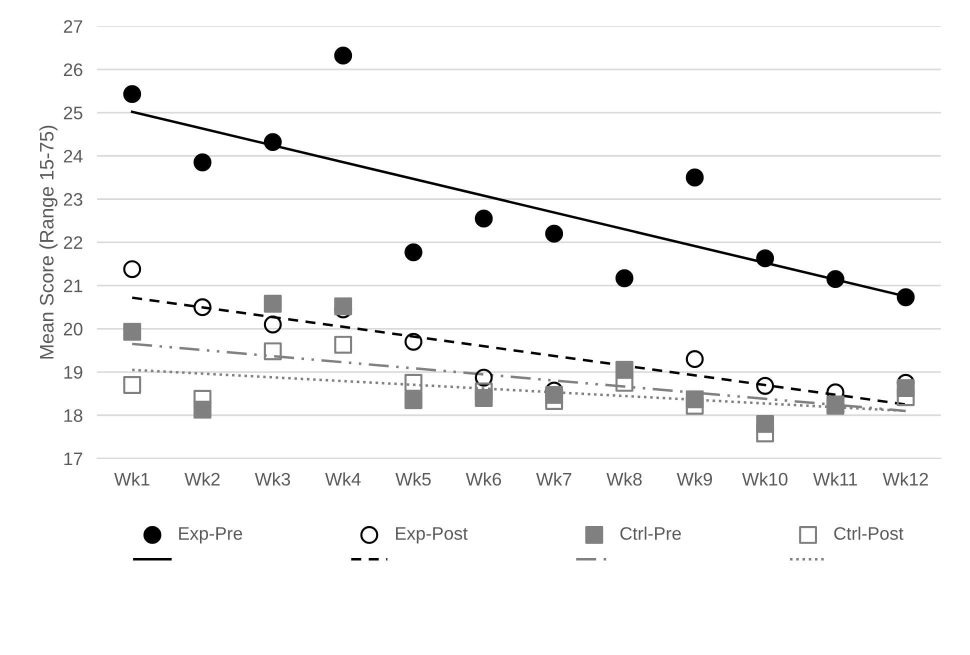 The image size is (970, 655). I want to click on x-tick-label: Wk11, so click(835, 479).